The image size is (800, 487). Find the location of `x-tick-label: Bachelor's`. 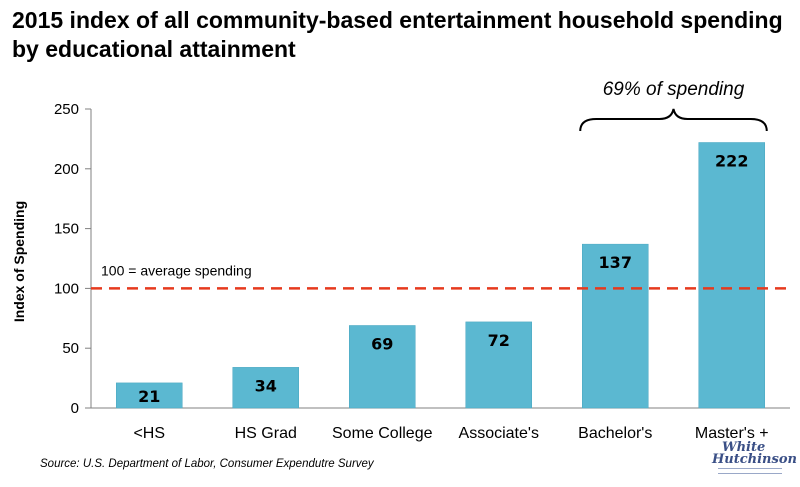

x-tick-label: Bachelor's is located at coordinates (615, 433).